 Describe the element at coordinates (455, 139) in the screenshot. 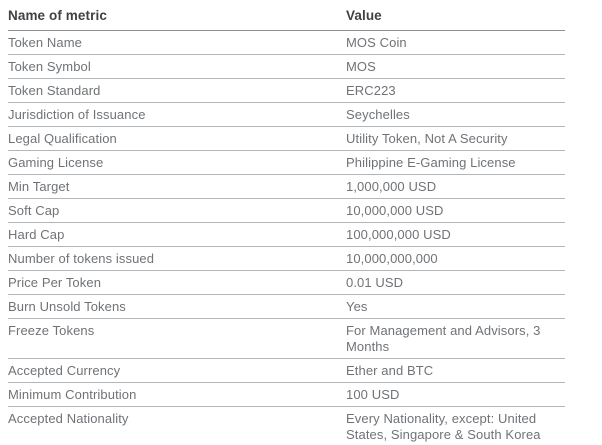

I see `value-cell: Utility Token, Not A Security` at that location.